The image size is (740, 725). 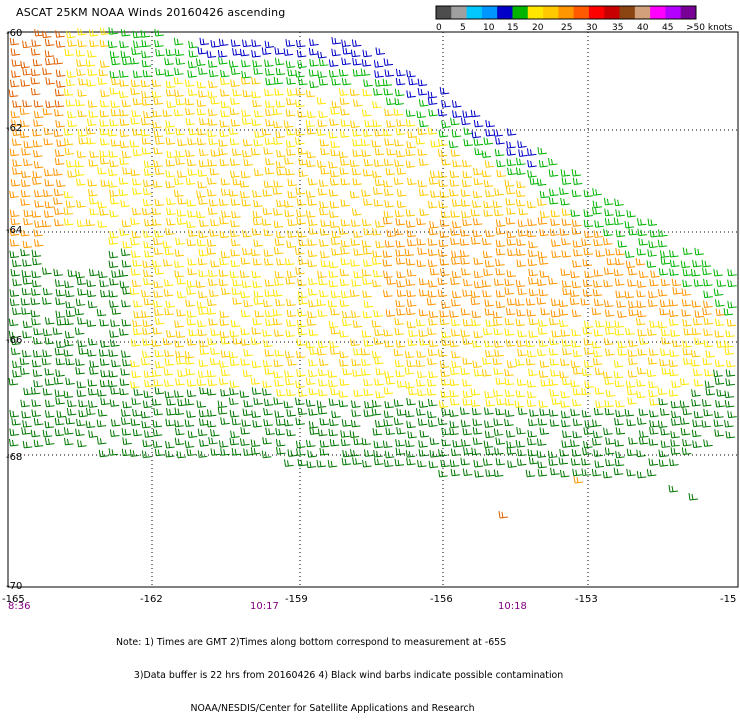 What do you see at coordinates (14, 230) in the screenshot?
I see `lat-label: -64` at bounding box center [14, 230].